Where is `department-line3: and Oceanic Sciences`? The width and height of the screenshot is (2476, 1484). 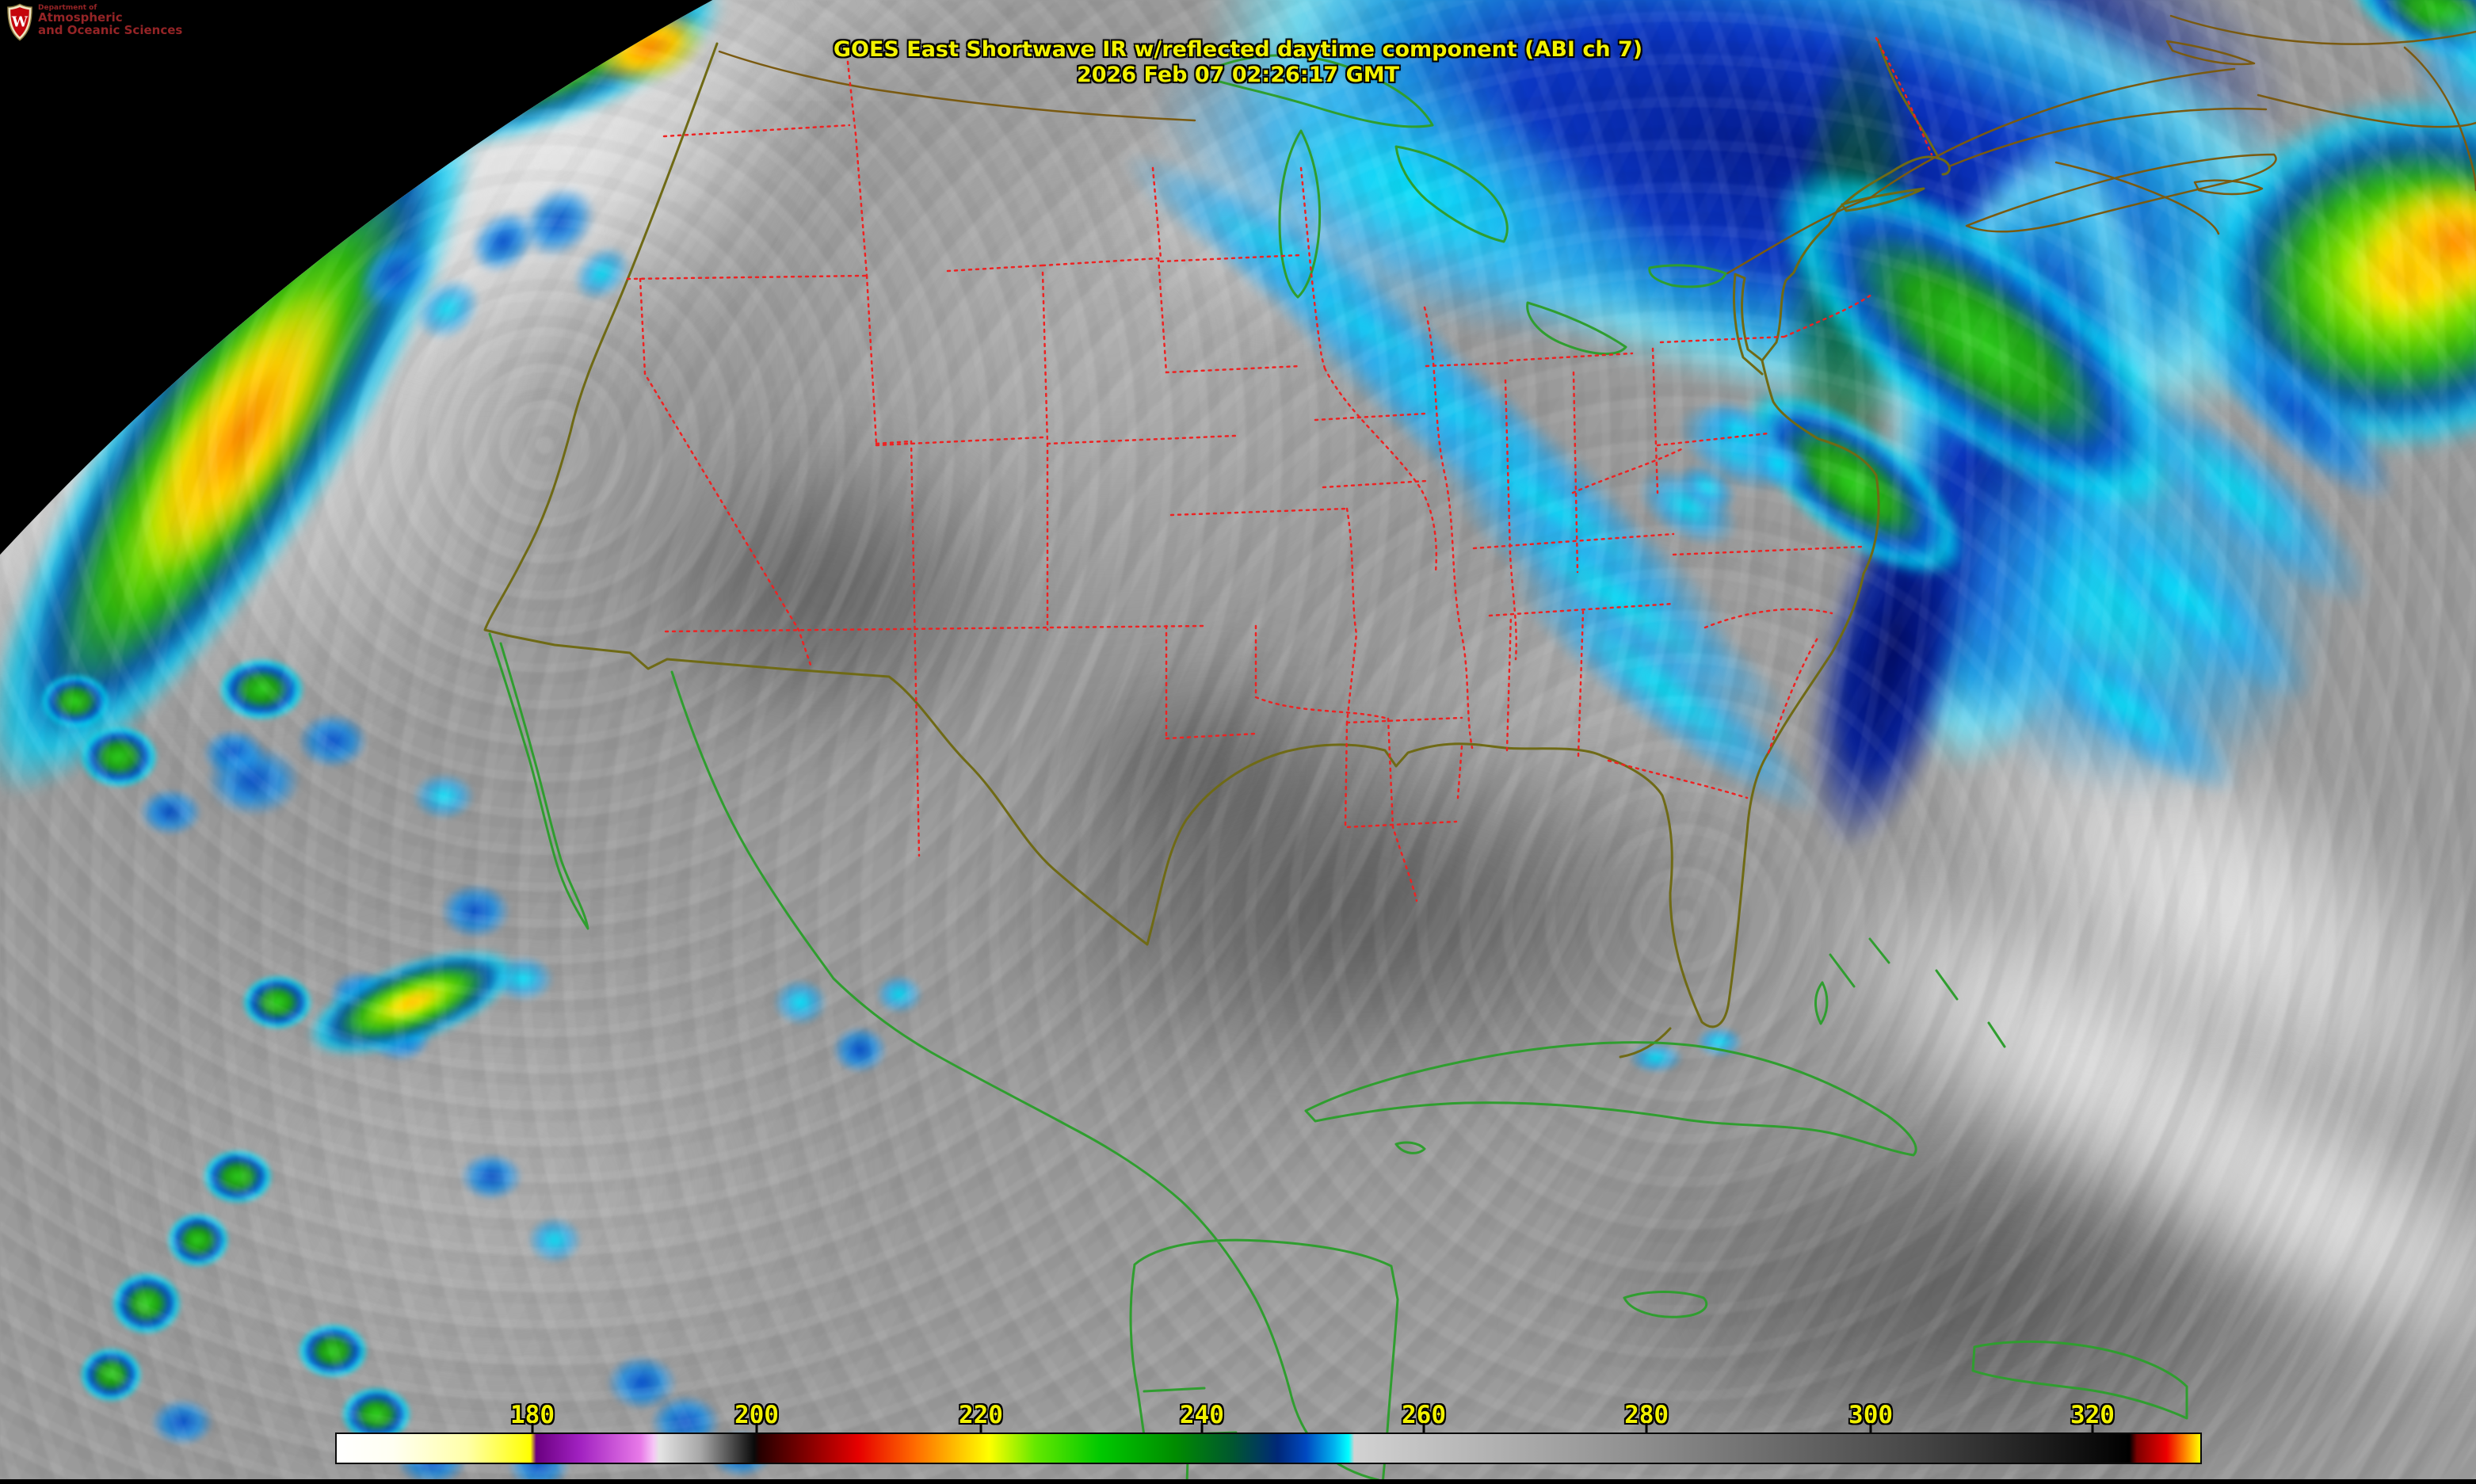
department-line3: and Oceanic Sciences is located at coordinates (110, 31).